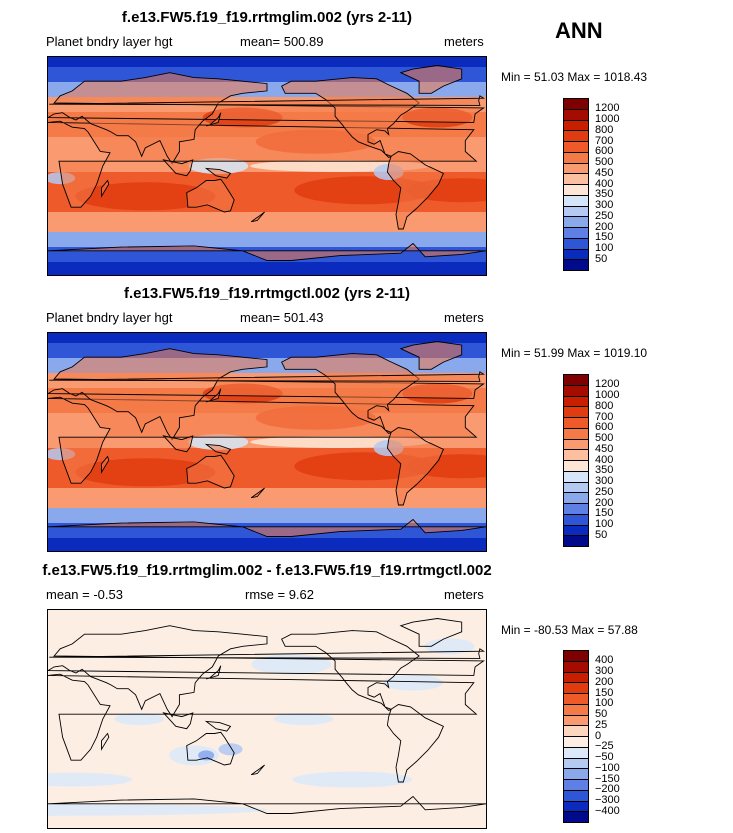  Describe the element at coordinates (280, 594) in the screenshot. I see `panel-3-rmse-label: rmse = 9.62` at that location.